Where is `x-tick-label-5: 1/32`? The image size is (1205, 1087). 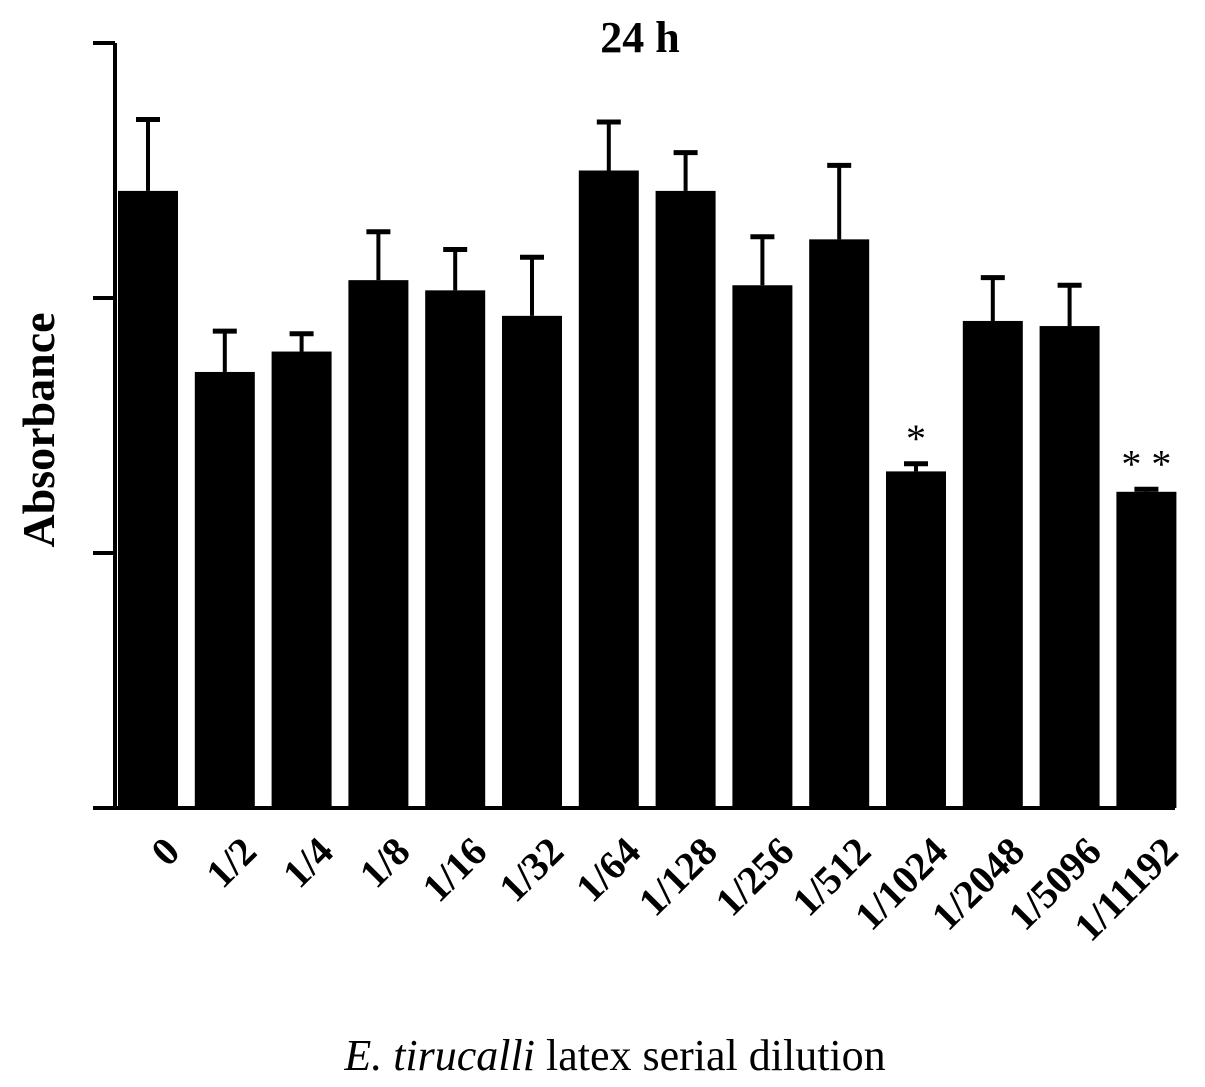
x-tick-label-5: 1/32 is located at coordinates (531, 869).